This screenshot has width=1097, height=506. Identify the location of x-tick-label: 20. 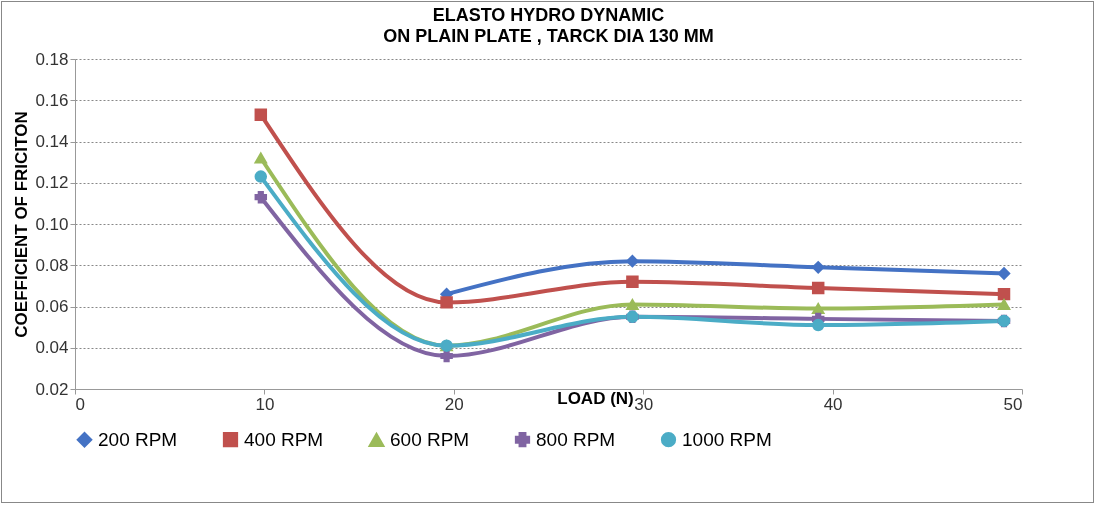
(454, 404).